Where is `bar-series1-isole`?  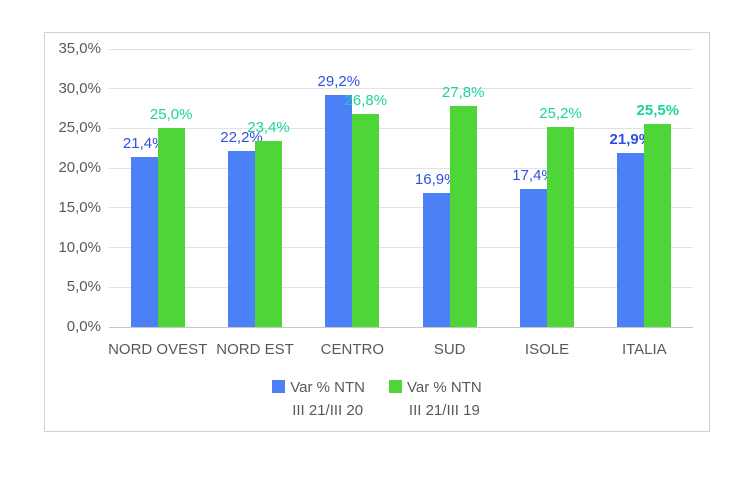 bar-series1-isole is located at coordinates (533, 257).